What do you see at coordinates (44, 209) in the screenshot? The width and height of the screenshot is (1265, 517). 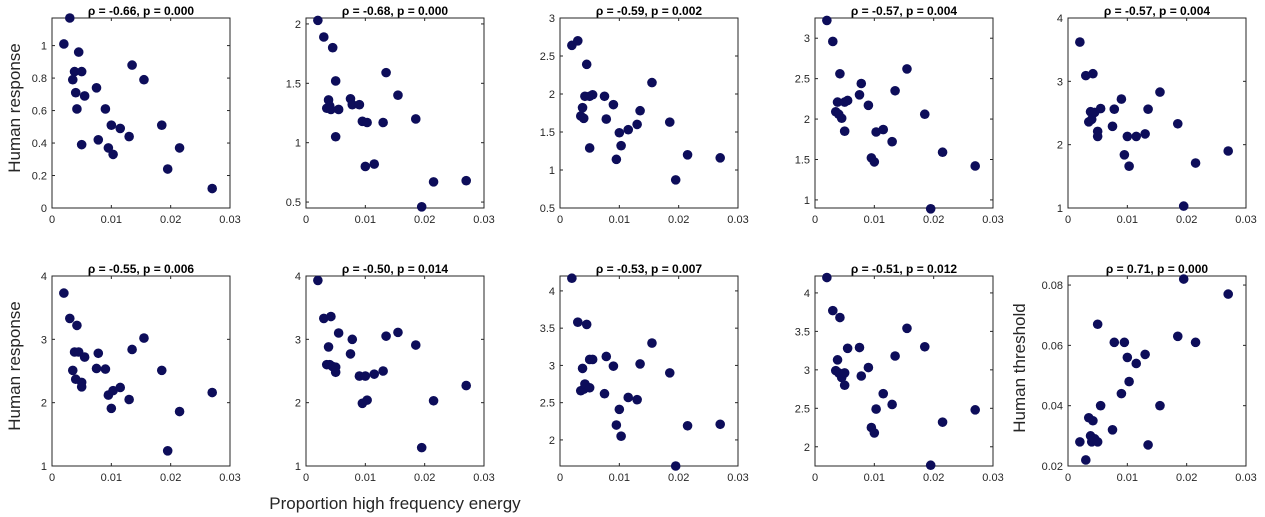 I see `y-tick-label: 0` at bounding box center [44, 209].